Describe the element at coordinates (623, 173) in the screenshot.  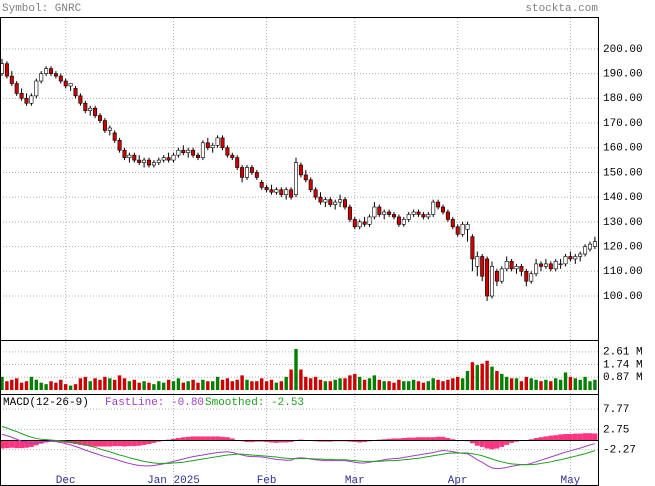
I see `y-tick-label: 150.00` at that location.